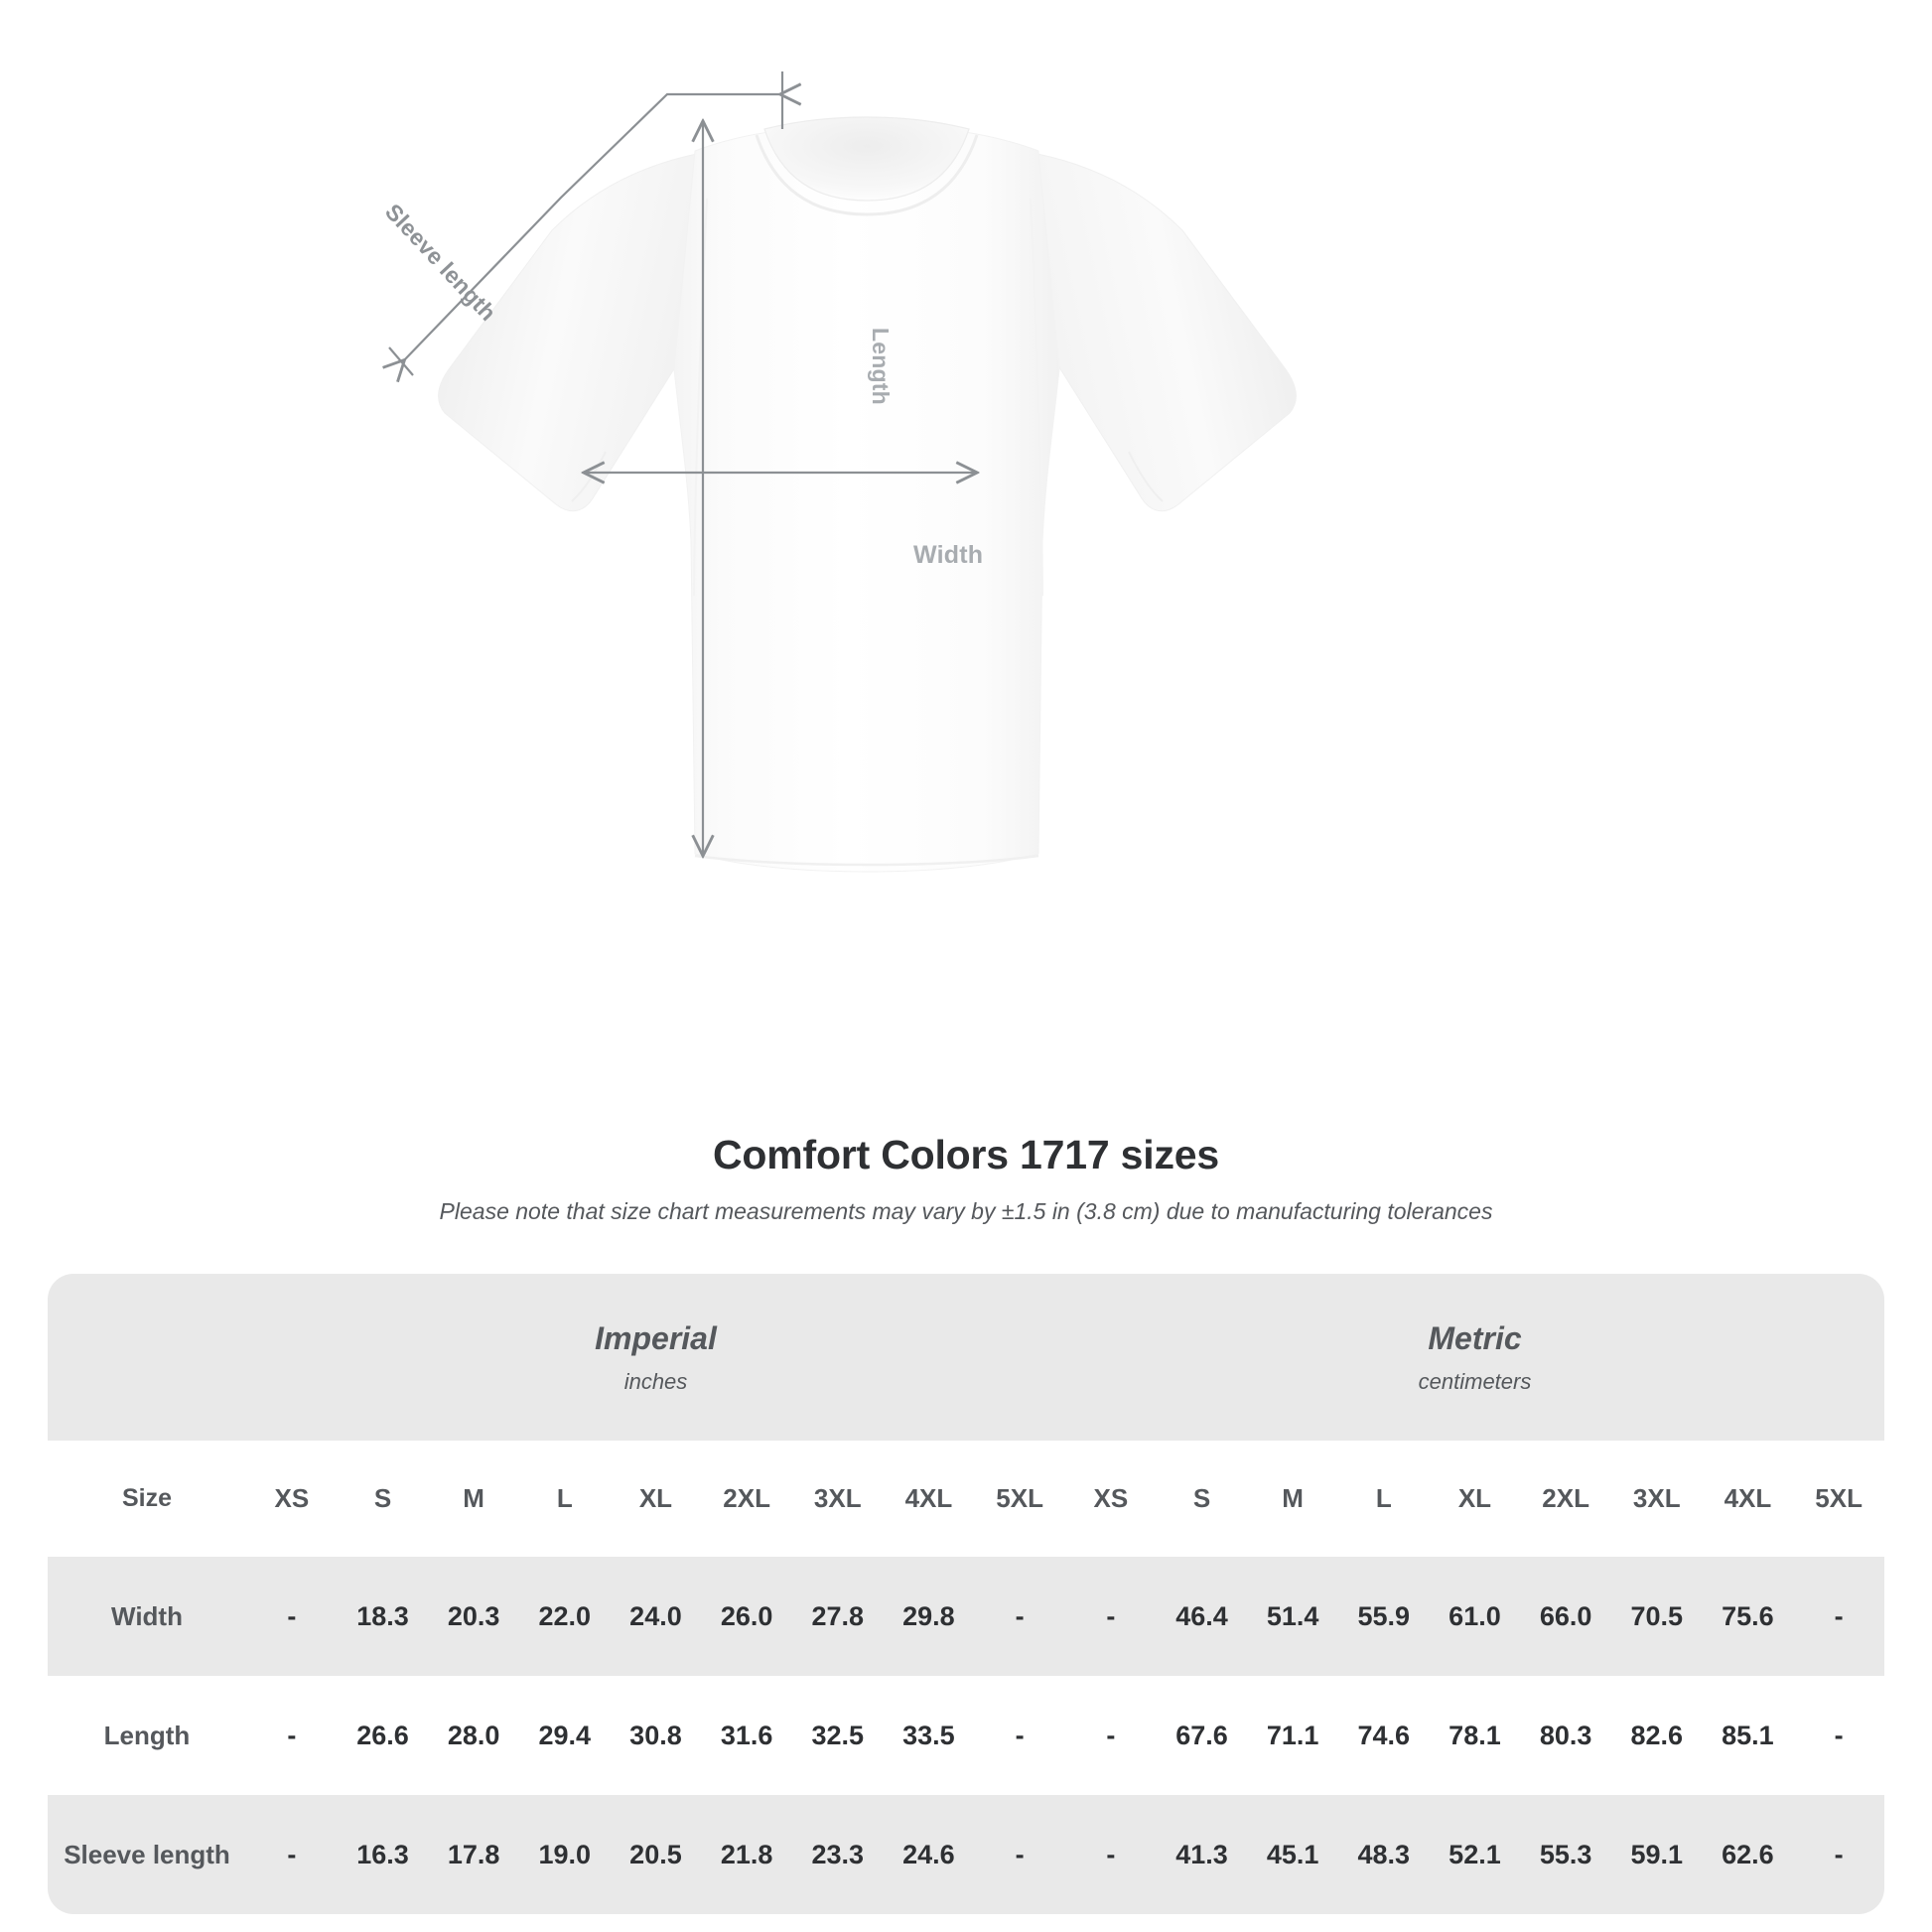 This screenshot has width=1932, height=1932. I want to click on cell-length-imperial-3xl: 32.5, so click(837, 1735).